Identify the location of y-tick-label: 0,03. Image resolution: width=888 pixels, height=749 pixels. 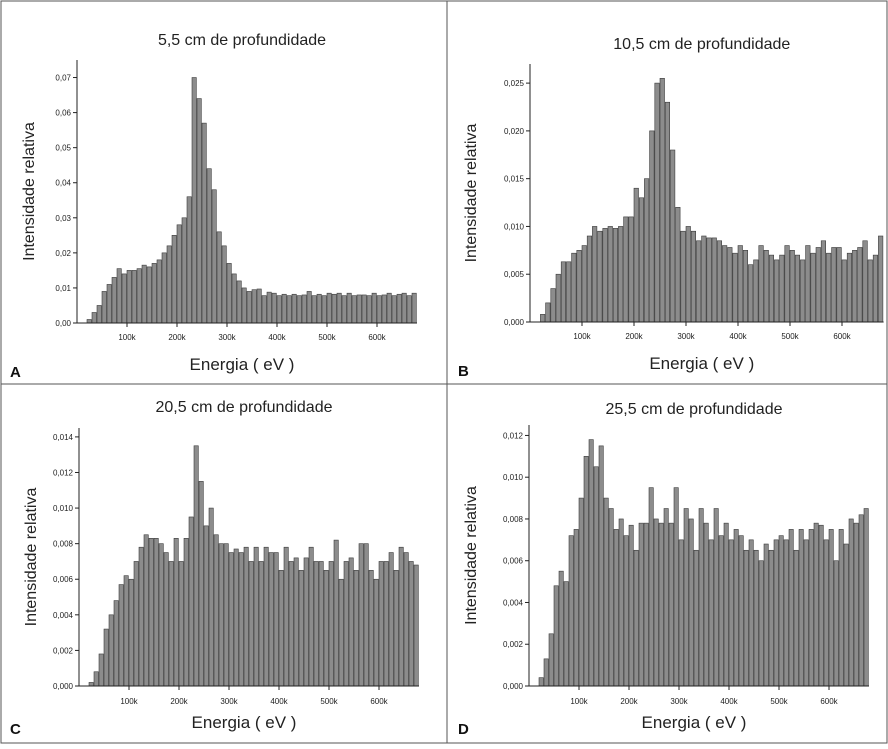
(63, 218).